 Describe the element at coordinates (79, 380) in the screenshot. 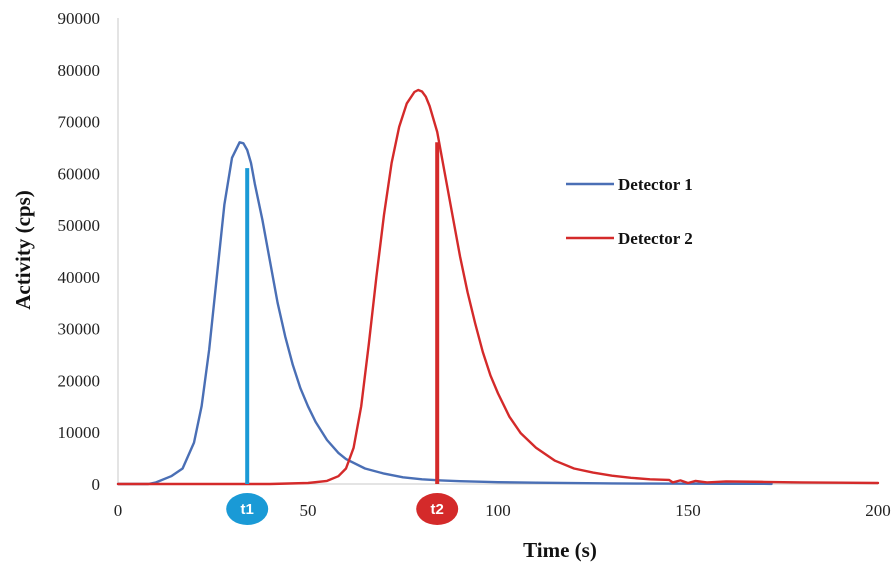

I see `y-tick-label: 20000` at that location.